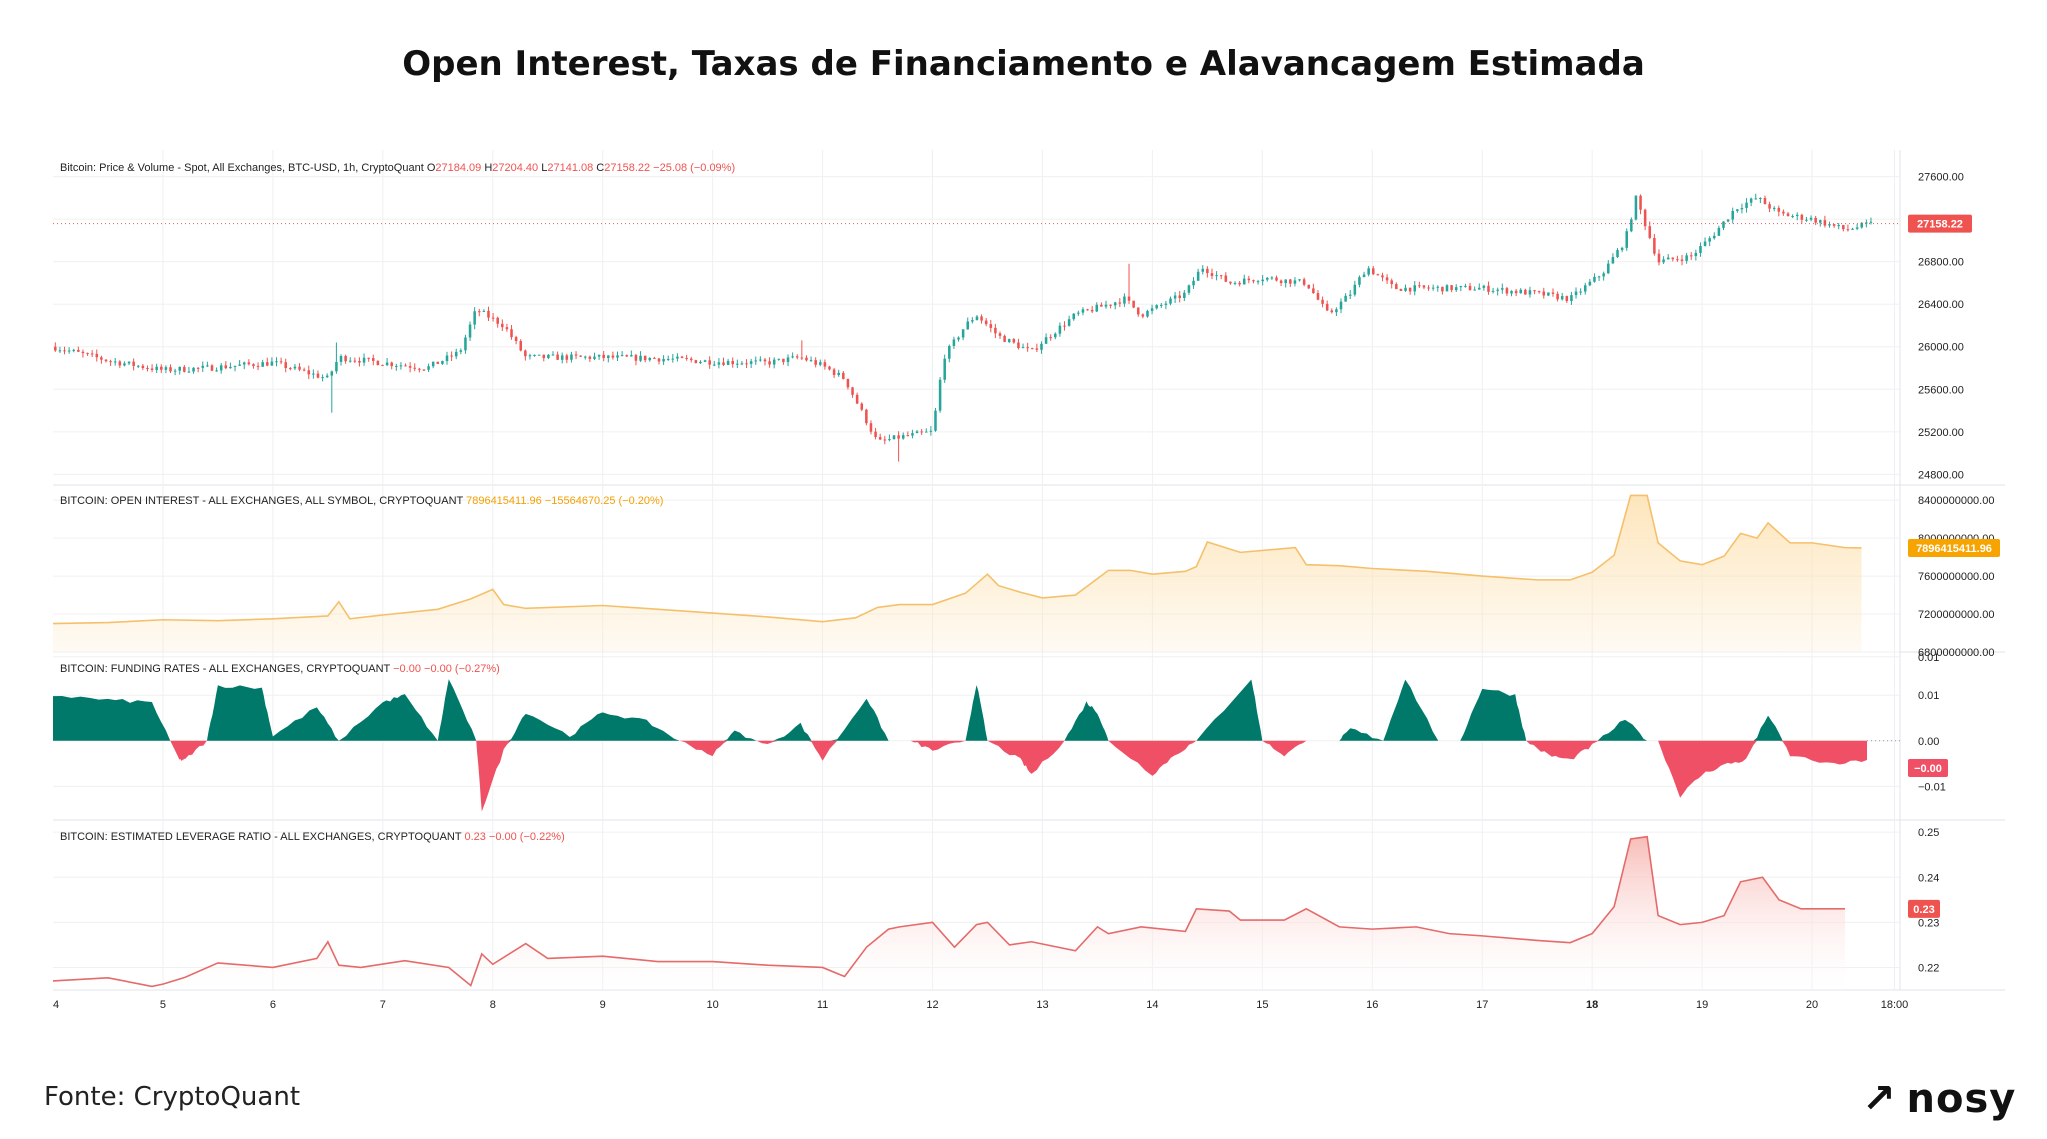 This screenshot has height=1139, width=2047. I want to click on legend-key: L, so click(544, 168).